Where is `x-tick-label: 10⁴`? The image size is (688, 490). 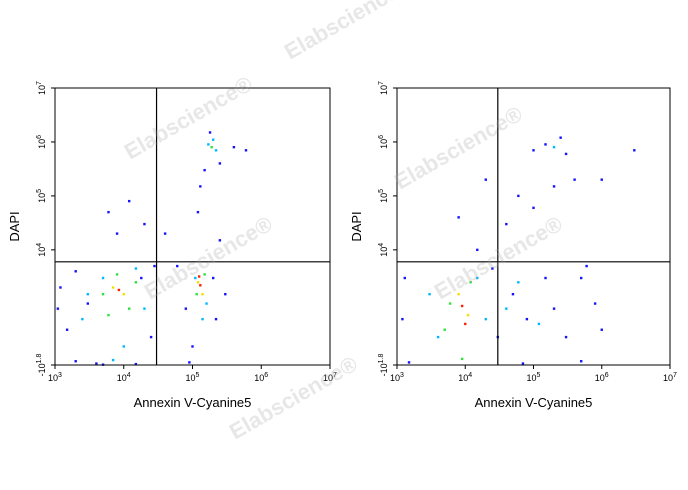 x-tick-label: 10⁴ is located at coordinates (124, 377).